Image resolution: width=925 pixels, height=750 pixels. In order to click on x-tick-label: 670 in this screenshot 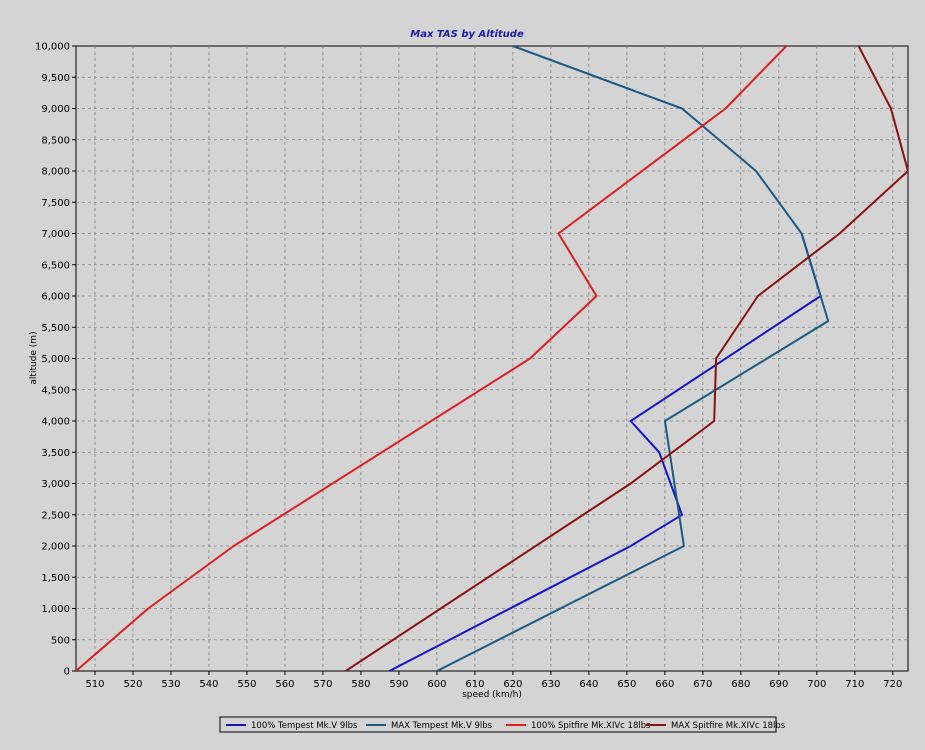, I will do `click(702, 684)`.